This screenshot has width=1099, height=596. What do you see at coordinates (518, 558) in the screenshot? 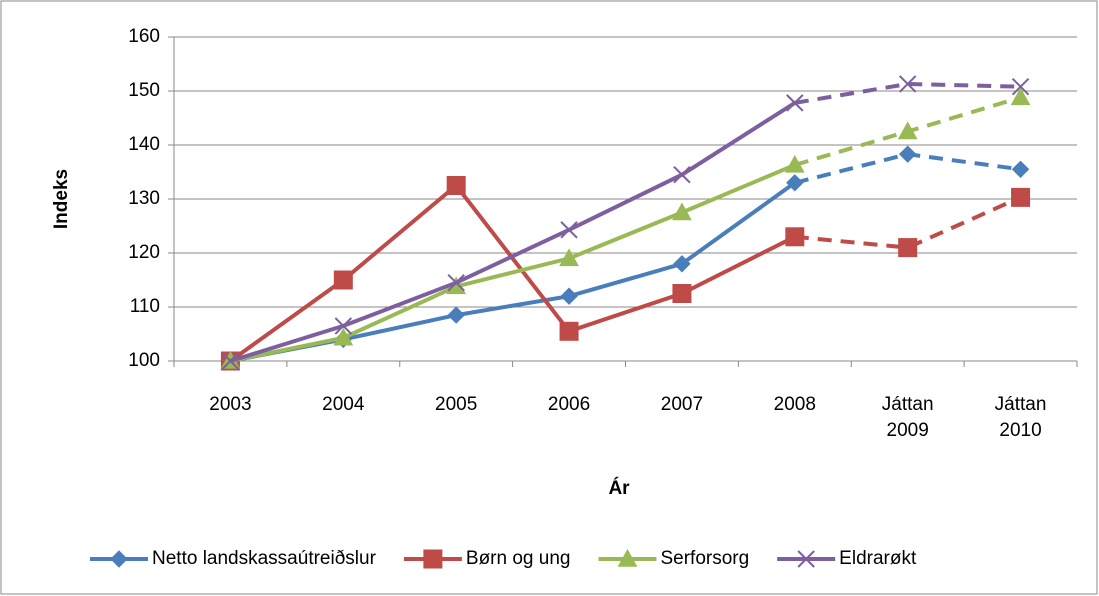
I see `legend-label: Børn og ung` at bounding box center [518, 558].